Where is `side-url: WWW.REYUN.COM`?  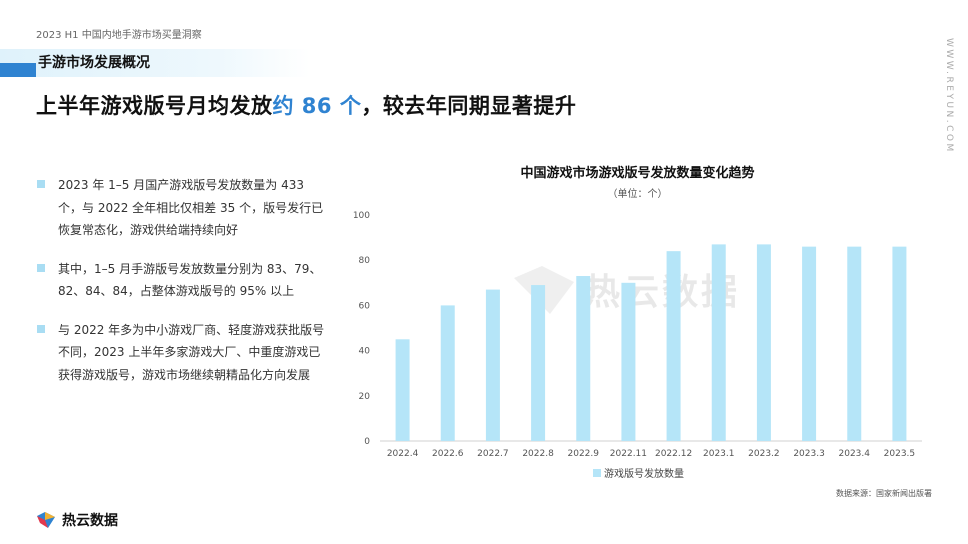
side-url: WWW.REYUN.COM is located at coordinates (949, 96).